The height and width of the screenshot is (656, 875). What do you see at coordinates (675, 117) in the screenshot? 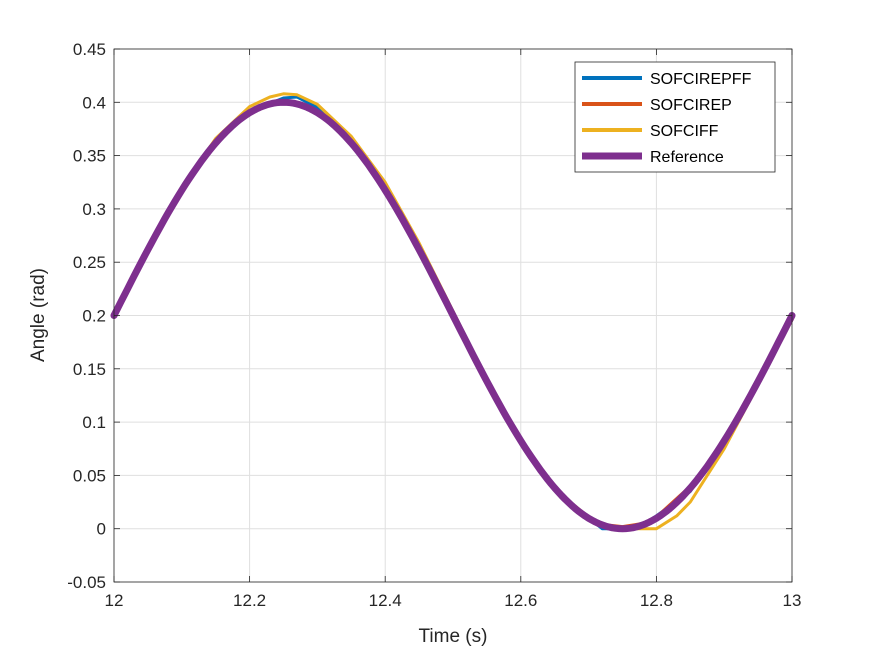
I see `legend: SOFCIREPFF SOFCIREP SOFCIFF Reference` at bounding box center [675, 117].